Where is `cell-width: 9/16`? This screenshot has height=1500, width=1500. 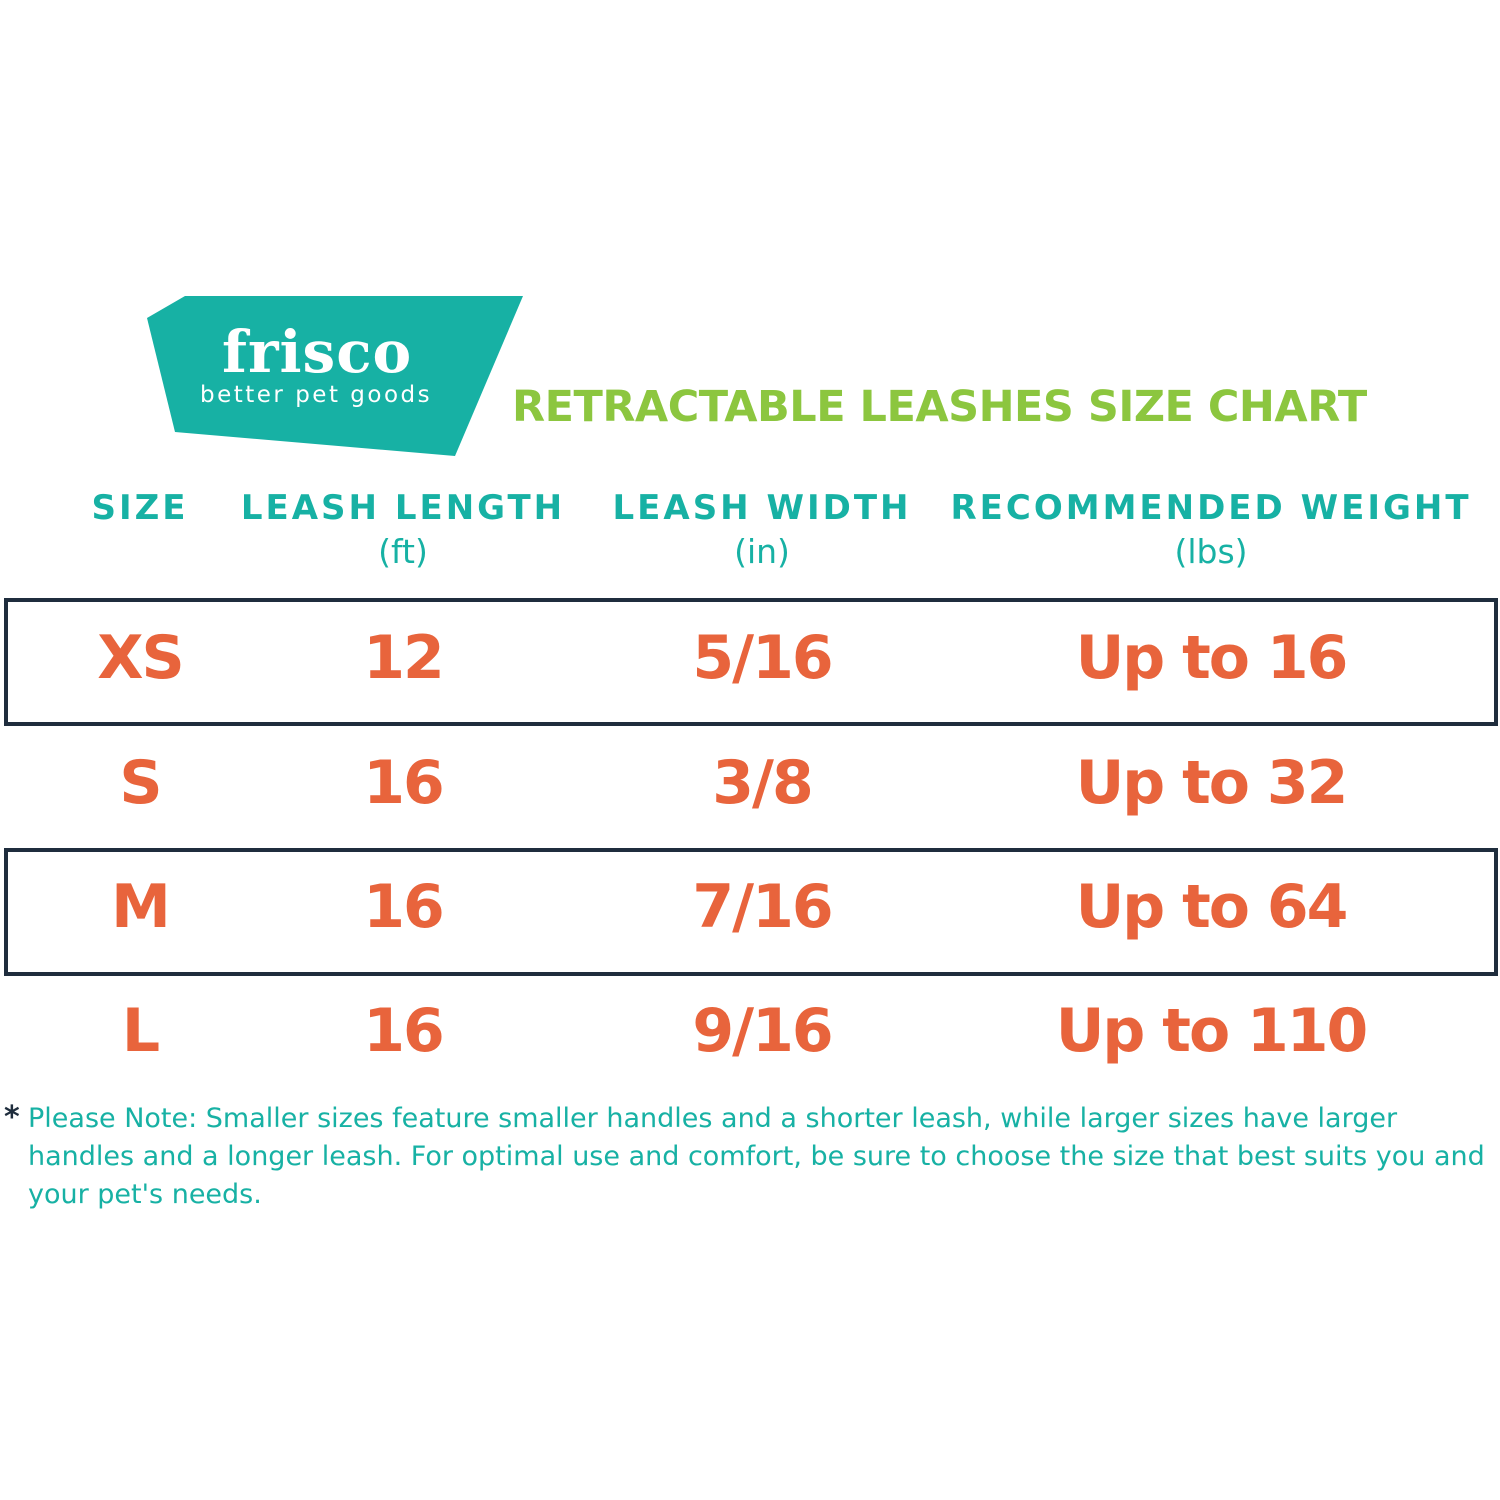 cell-width: 9/16 is located at coordinates (762, 1031).